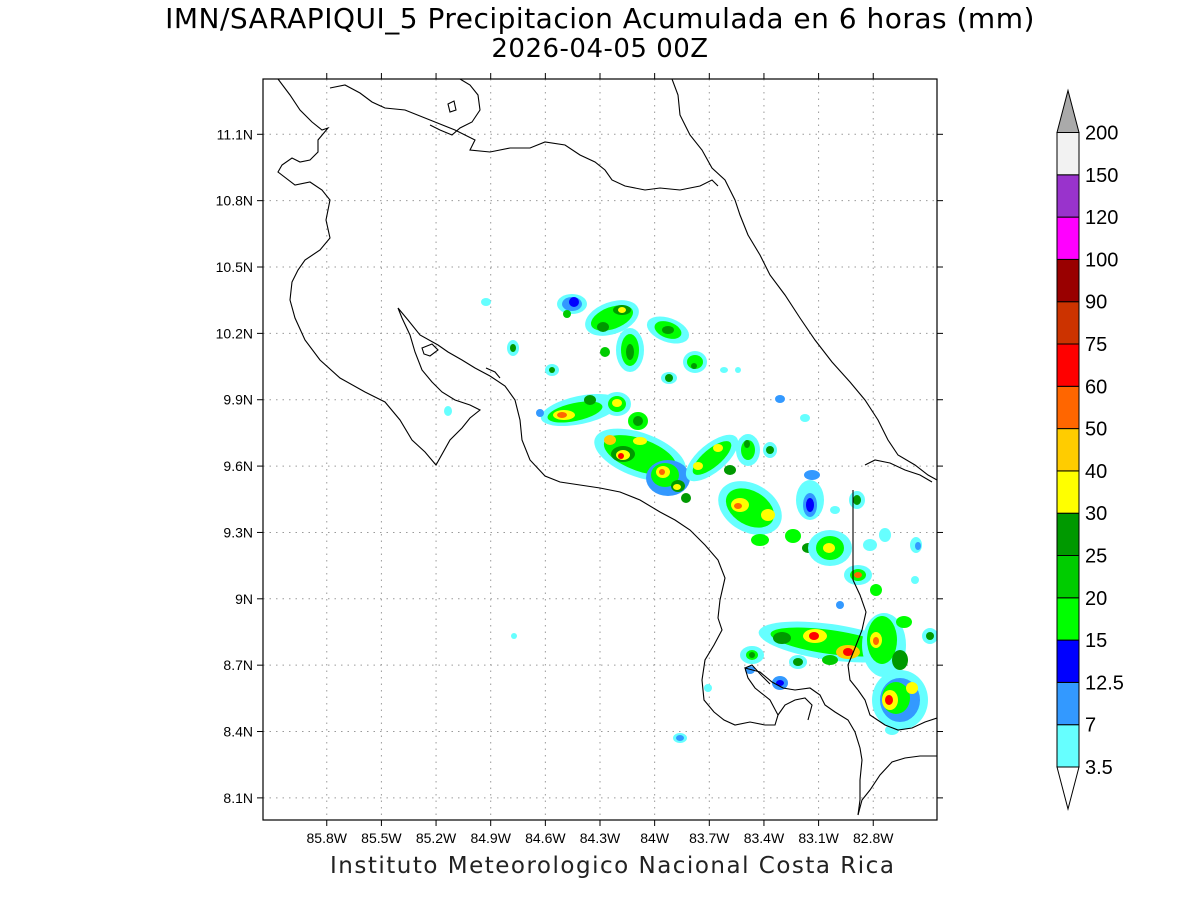  Describe the element at coordinates (1096, 345) in the screenshot. I see `colorbar-label: 75` at that location.